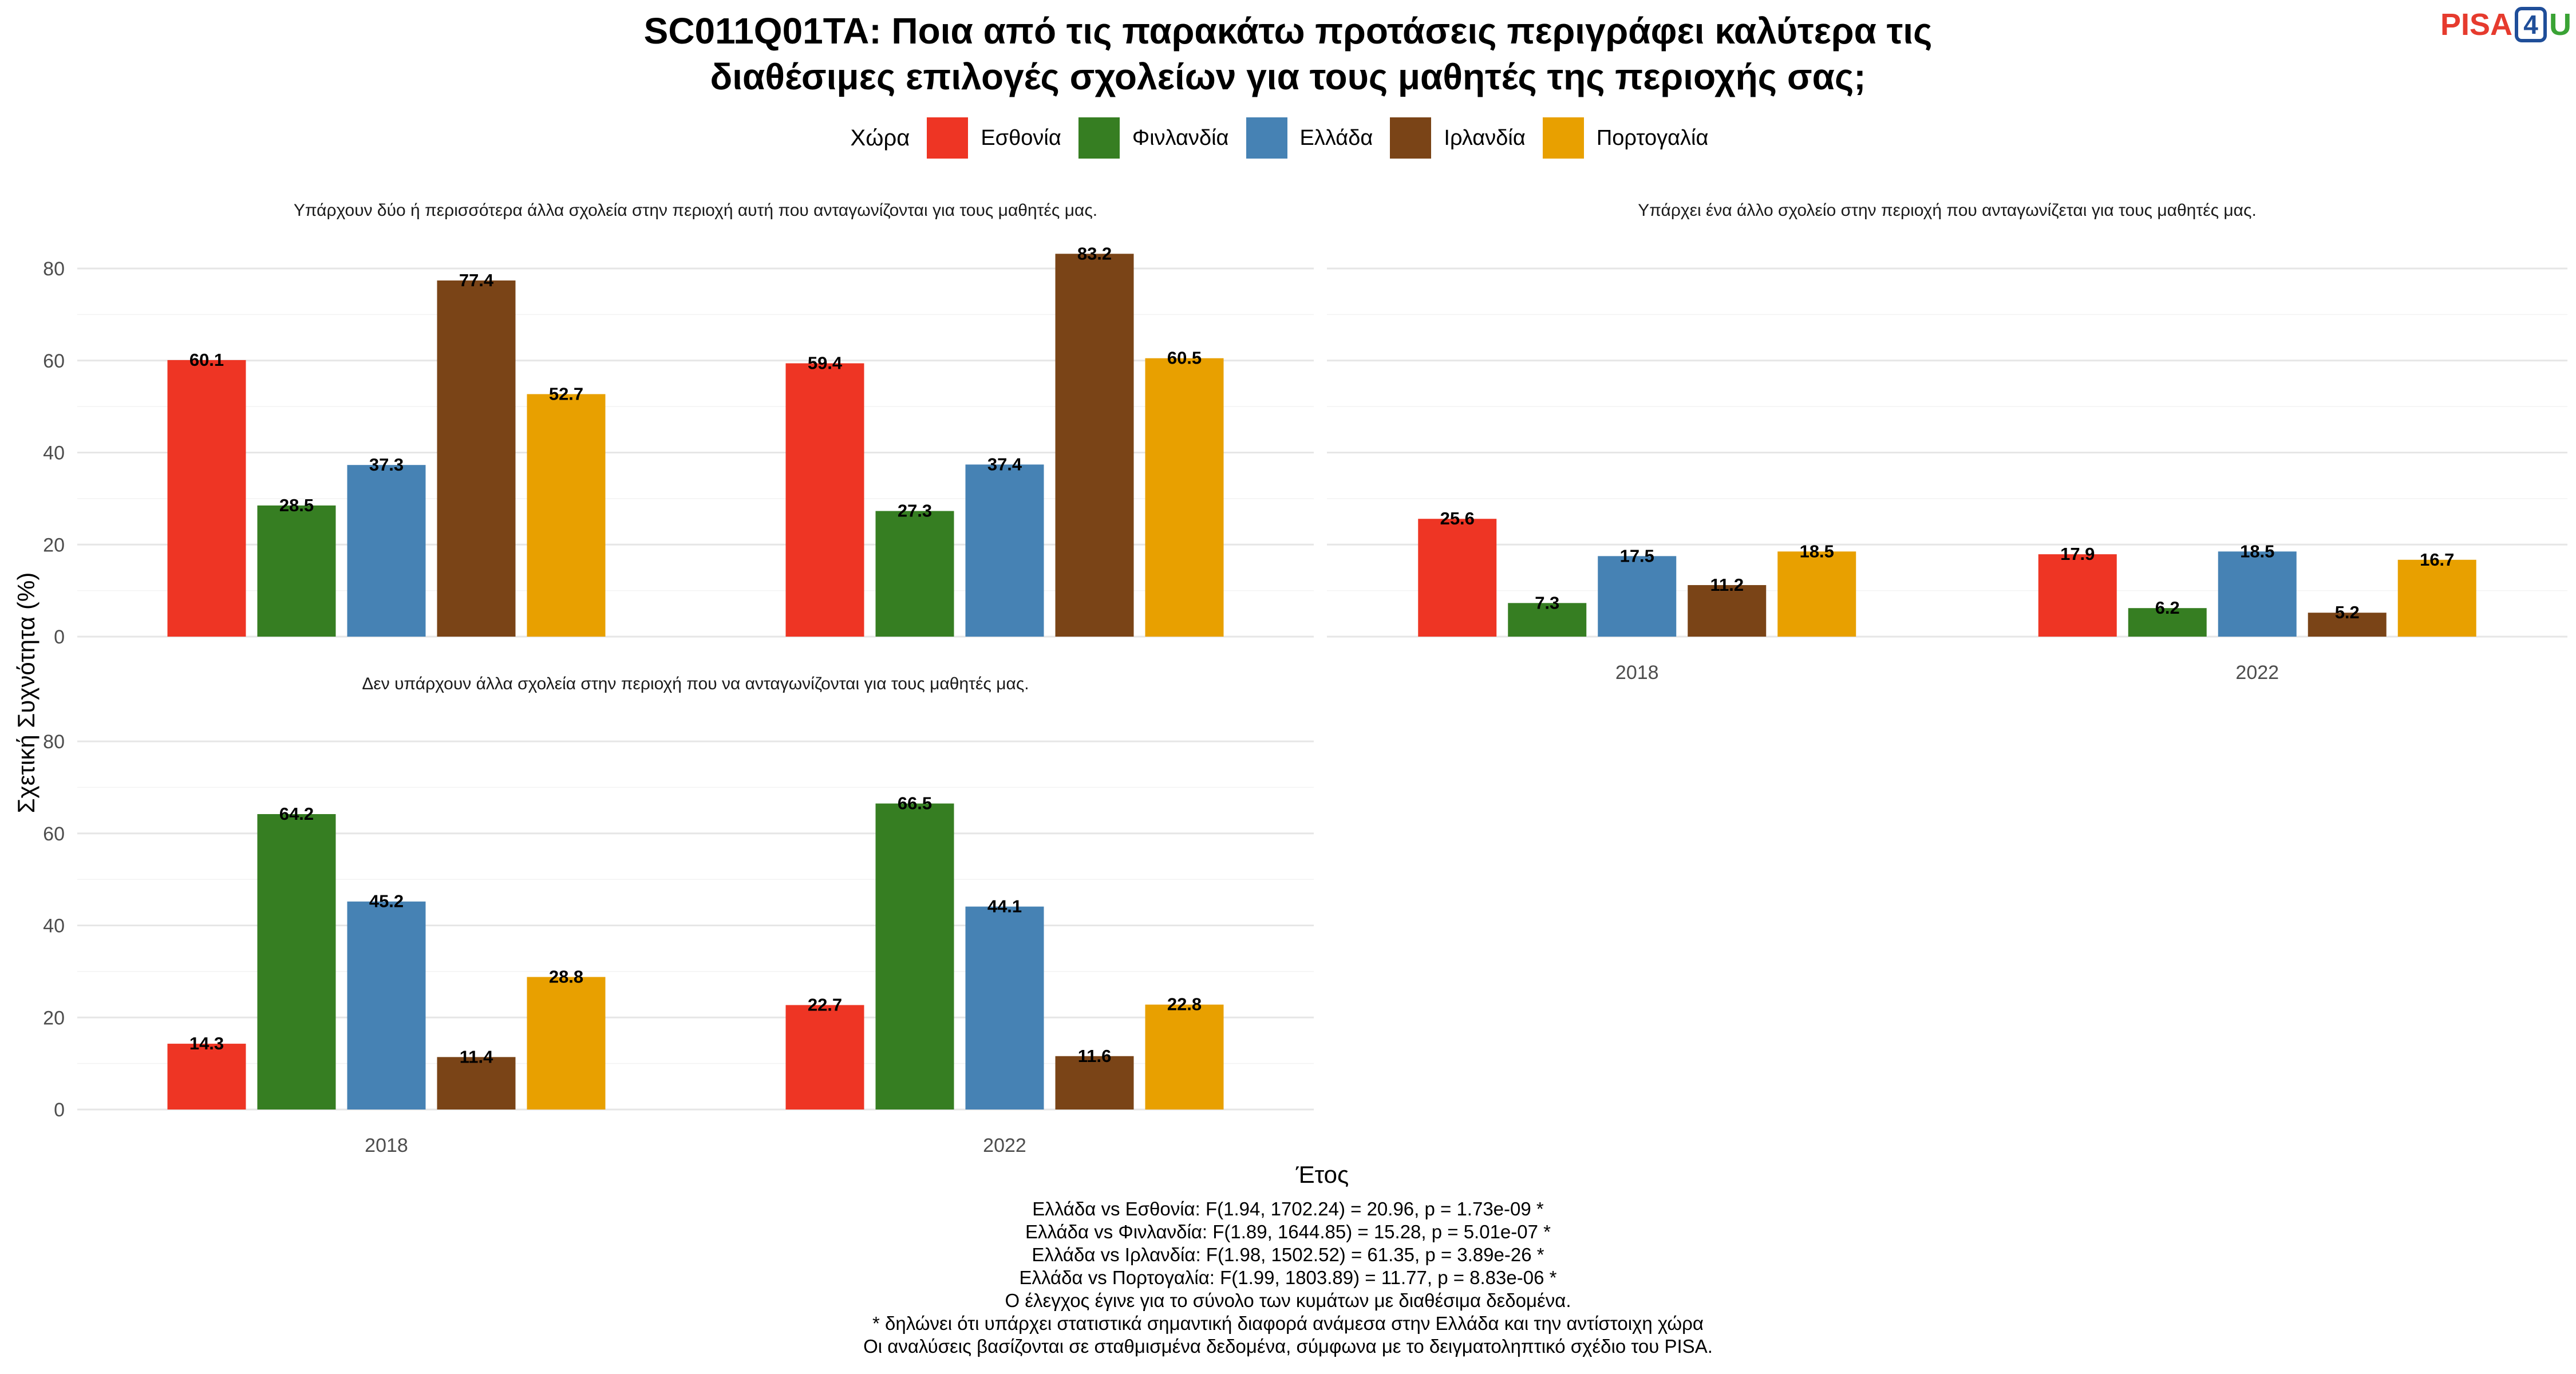 This screenshot has width=2576, height=1374. Describe the element at coordinates (825, 1005) in the screenshot. I see `data-label-facet-3-2022-estonia: 22.7` at that location.